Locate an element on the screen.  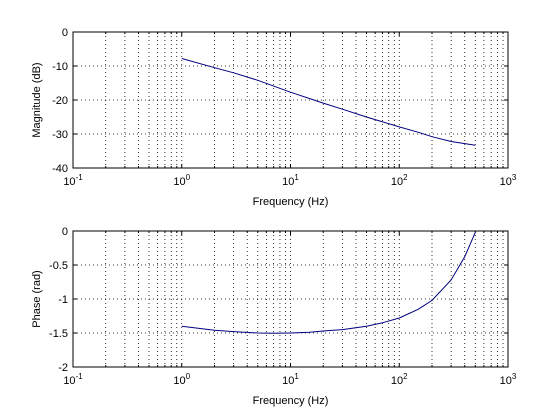
phase-y-tick-label: 0 is located at coordinates (65, 232).